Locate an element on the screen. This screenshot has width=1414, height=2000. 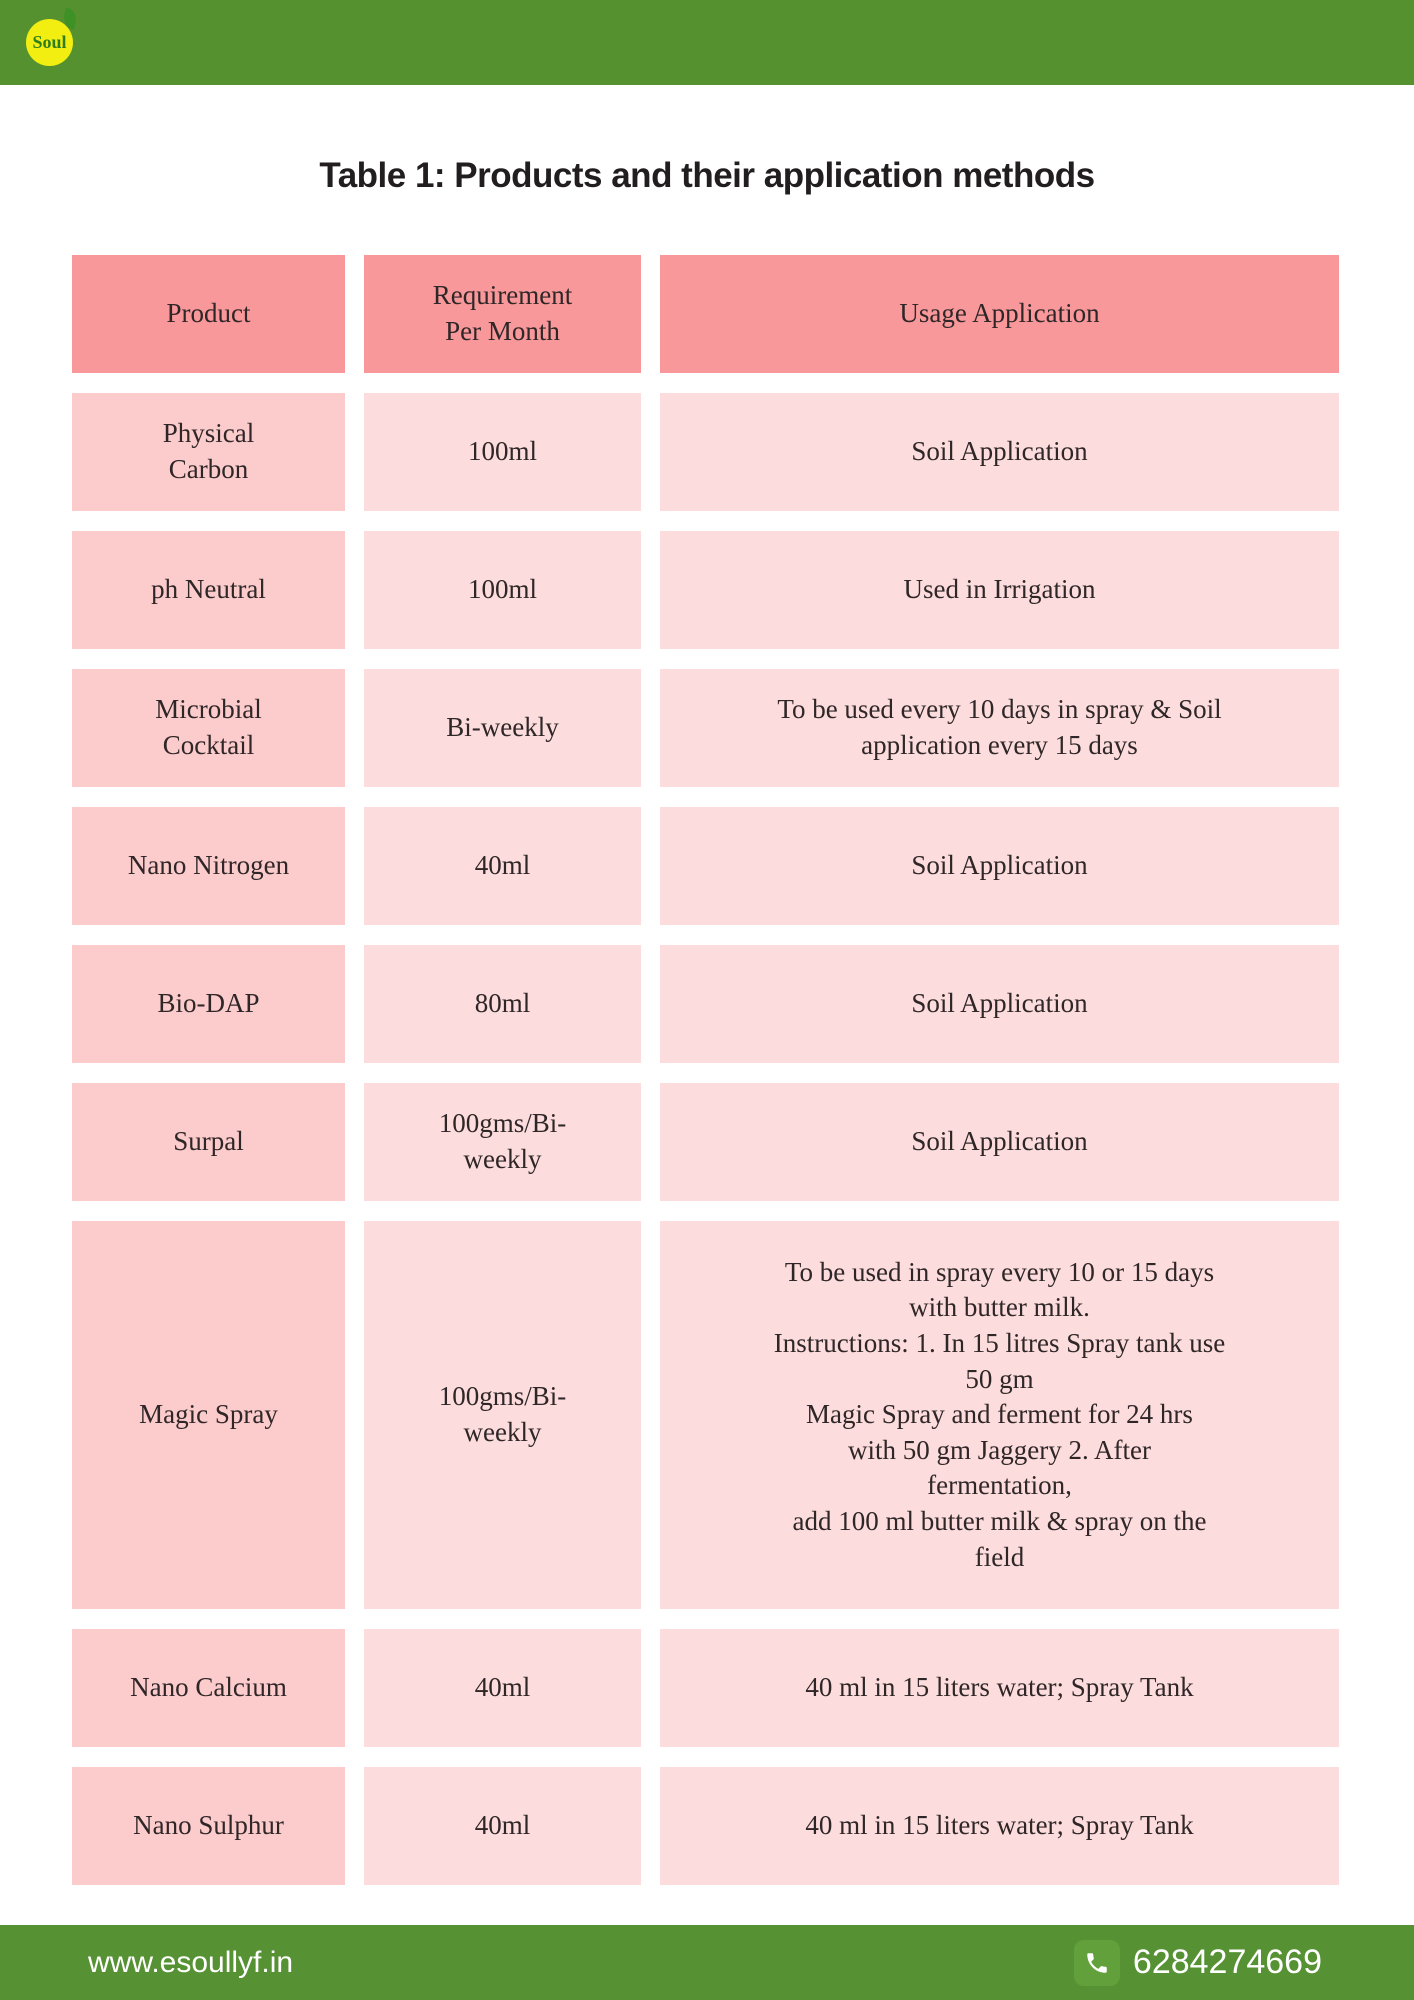
phone-number: 6284274669 is located at coordinates (1227, 1962).